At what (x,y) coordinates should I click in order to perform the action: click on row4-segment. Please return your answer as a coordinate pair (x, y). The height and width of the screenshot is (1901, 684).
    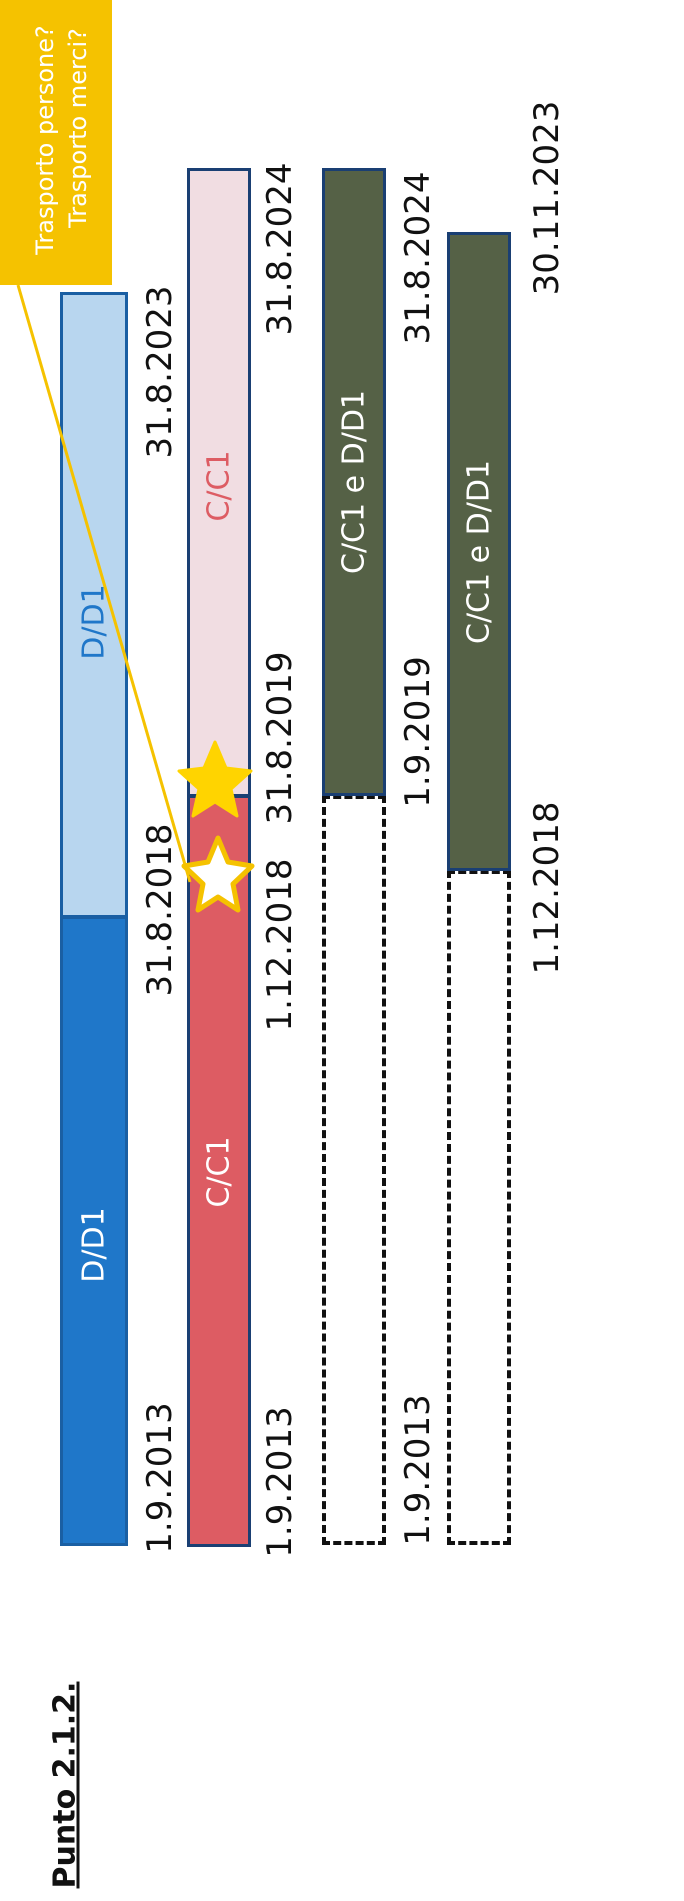
    Looking at the image, I should click on (479, 551).